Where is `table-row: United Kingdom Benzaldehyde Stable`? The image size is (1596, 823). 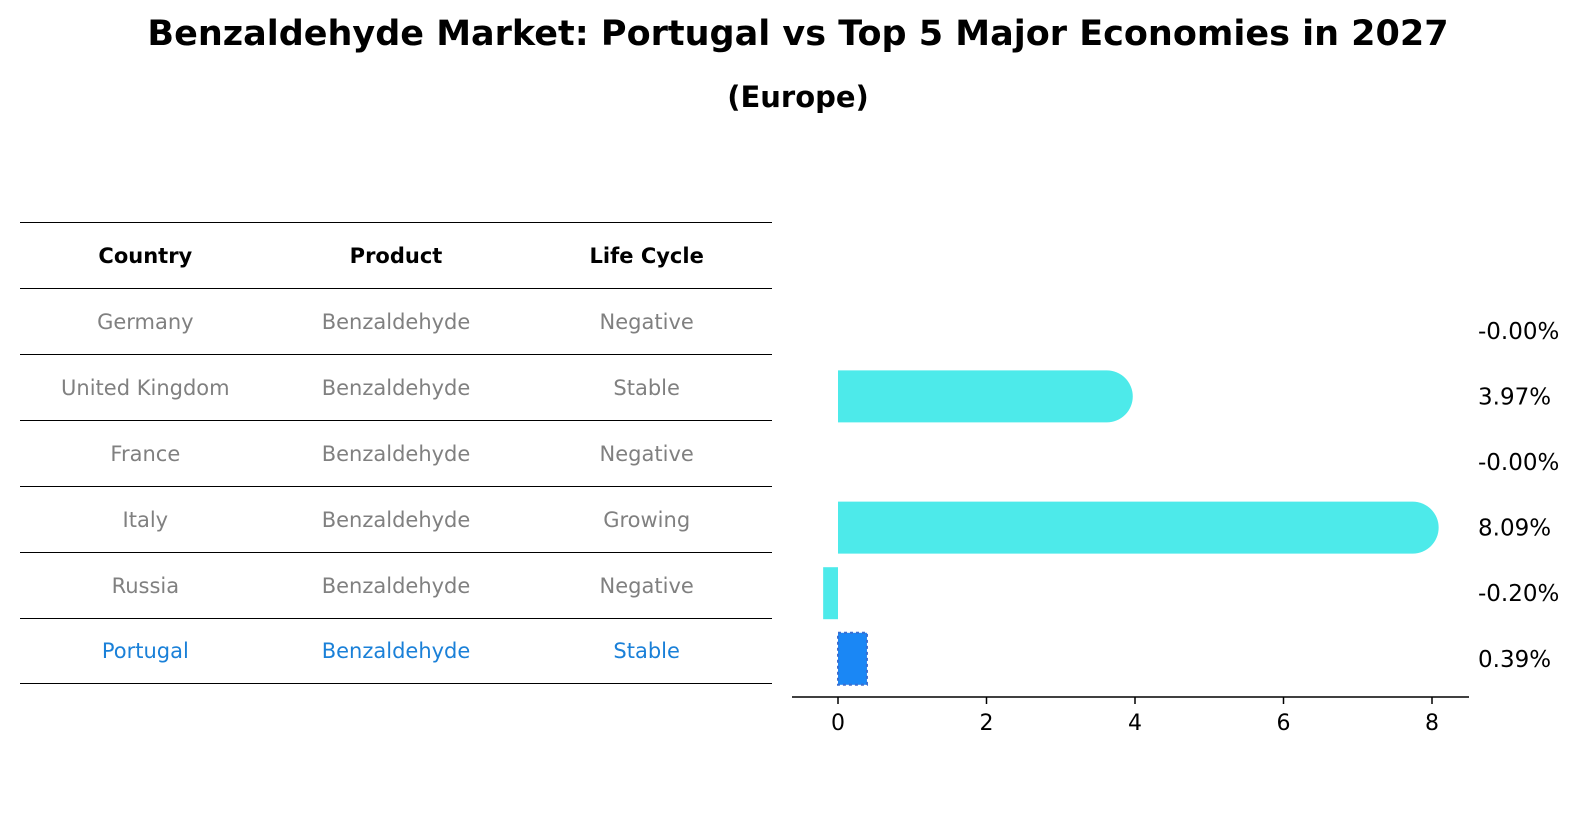
table-row: United Kingdom Benzaldehyde Stable is located at coordinates (396, 387).